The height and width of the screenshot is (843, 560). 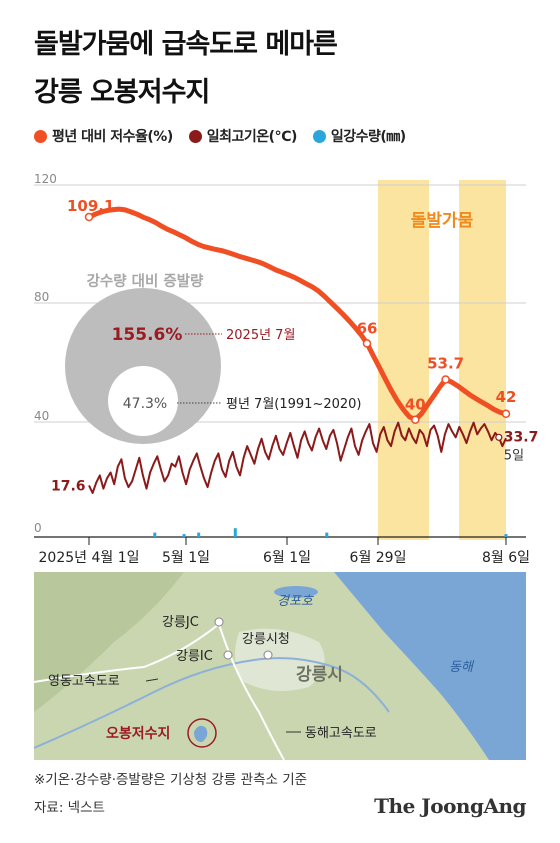 What do you see at coordinates (287, 558) in the screenshot?
I see `x-tick-label-3: 6월 1일` at bounding box center [287, 558].